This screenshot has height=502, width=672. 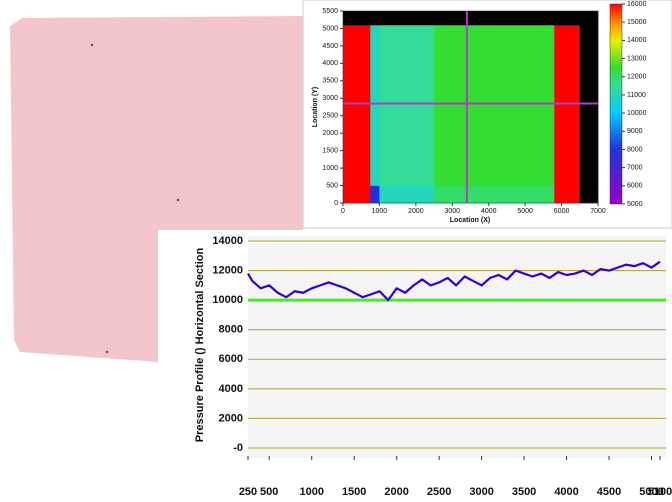 I want to click on y-tick-label: 5500, so click(x=330, y=11).